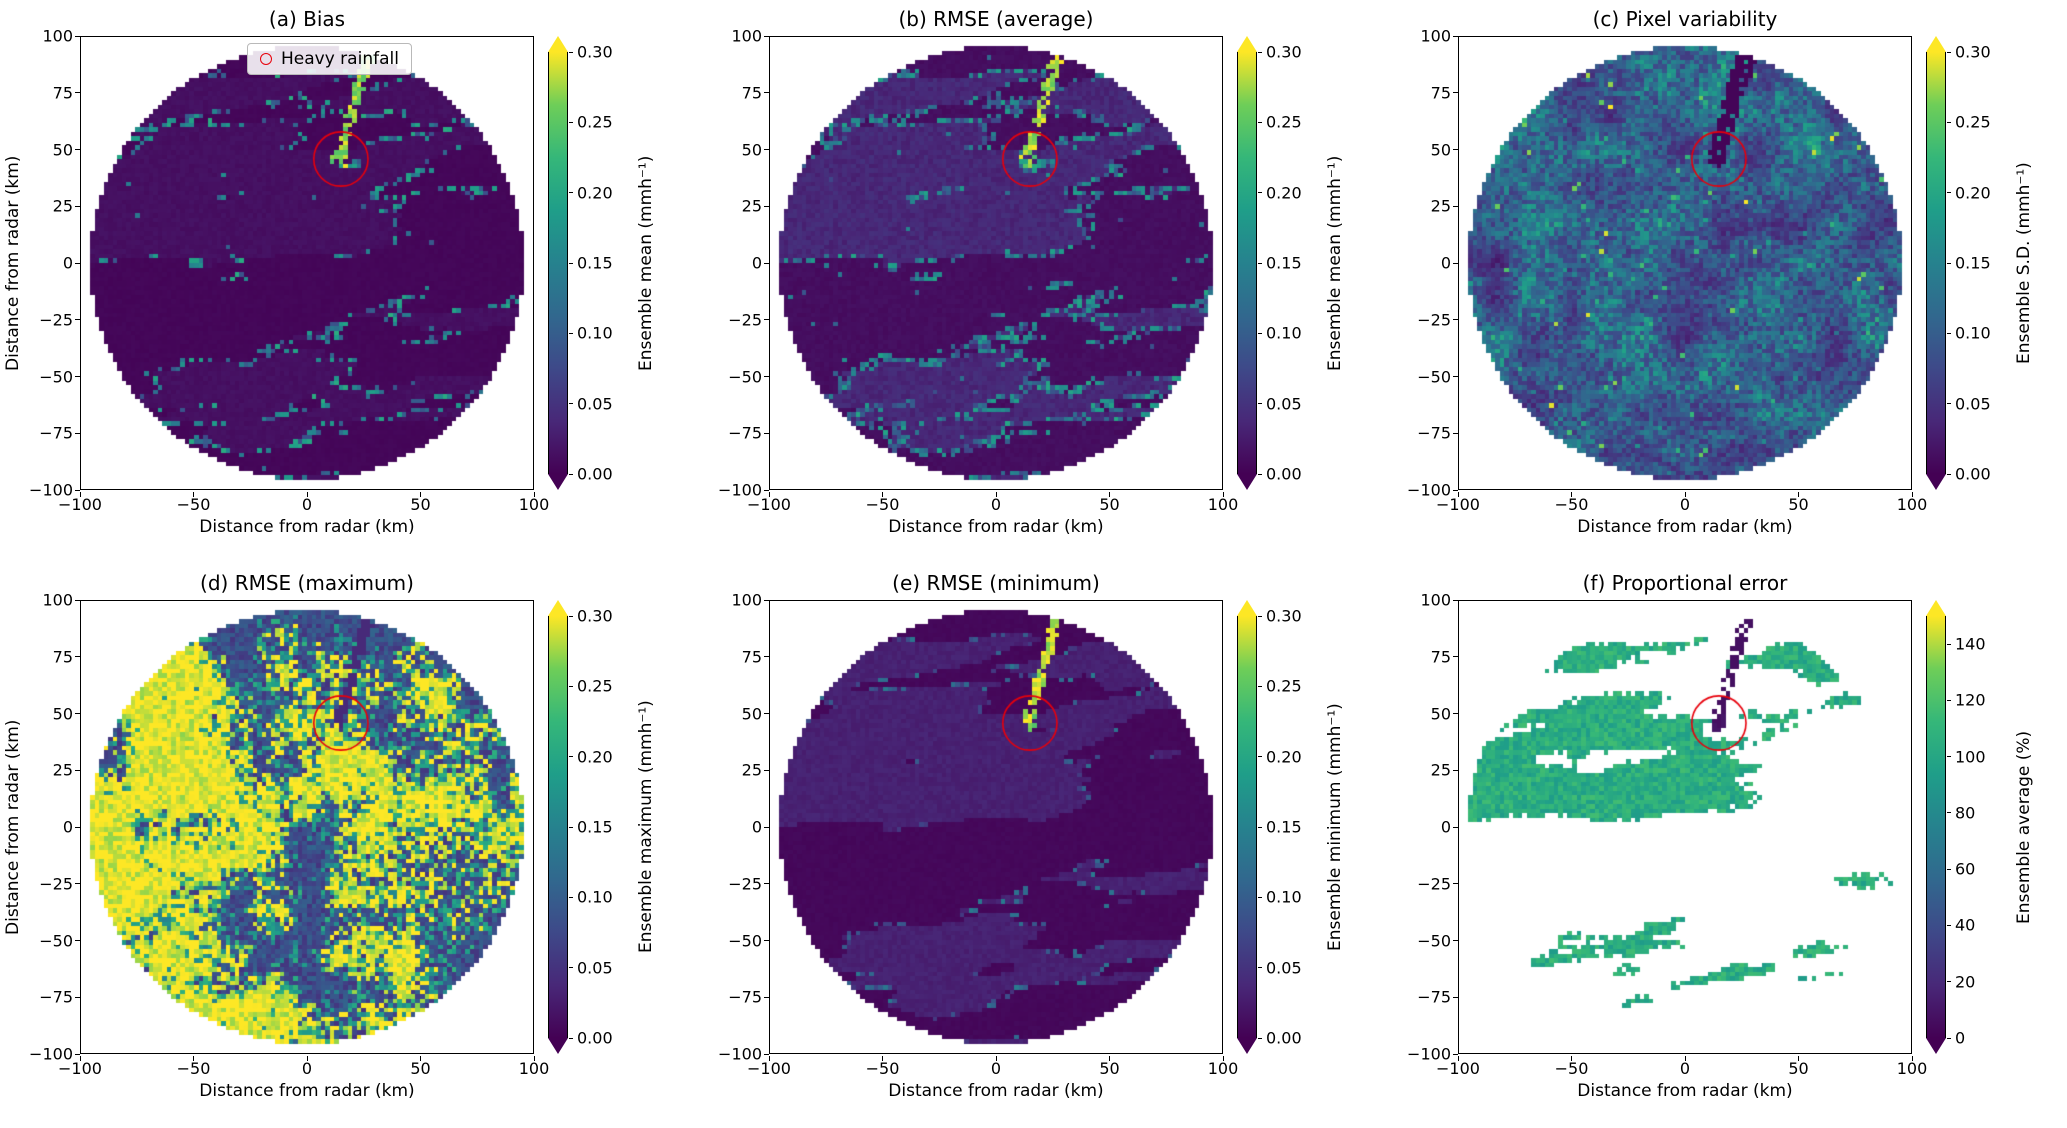  Describe the element at coordinates (1970, 757) in the screenshot. I see `colorbar-tick-label: 100` at that location.